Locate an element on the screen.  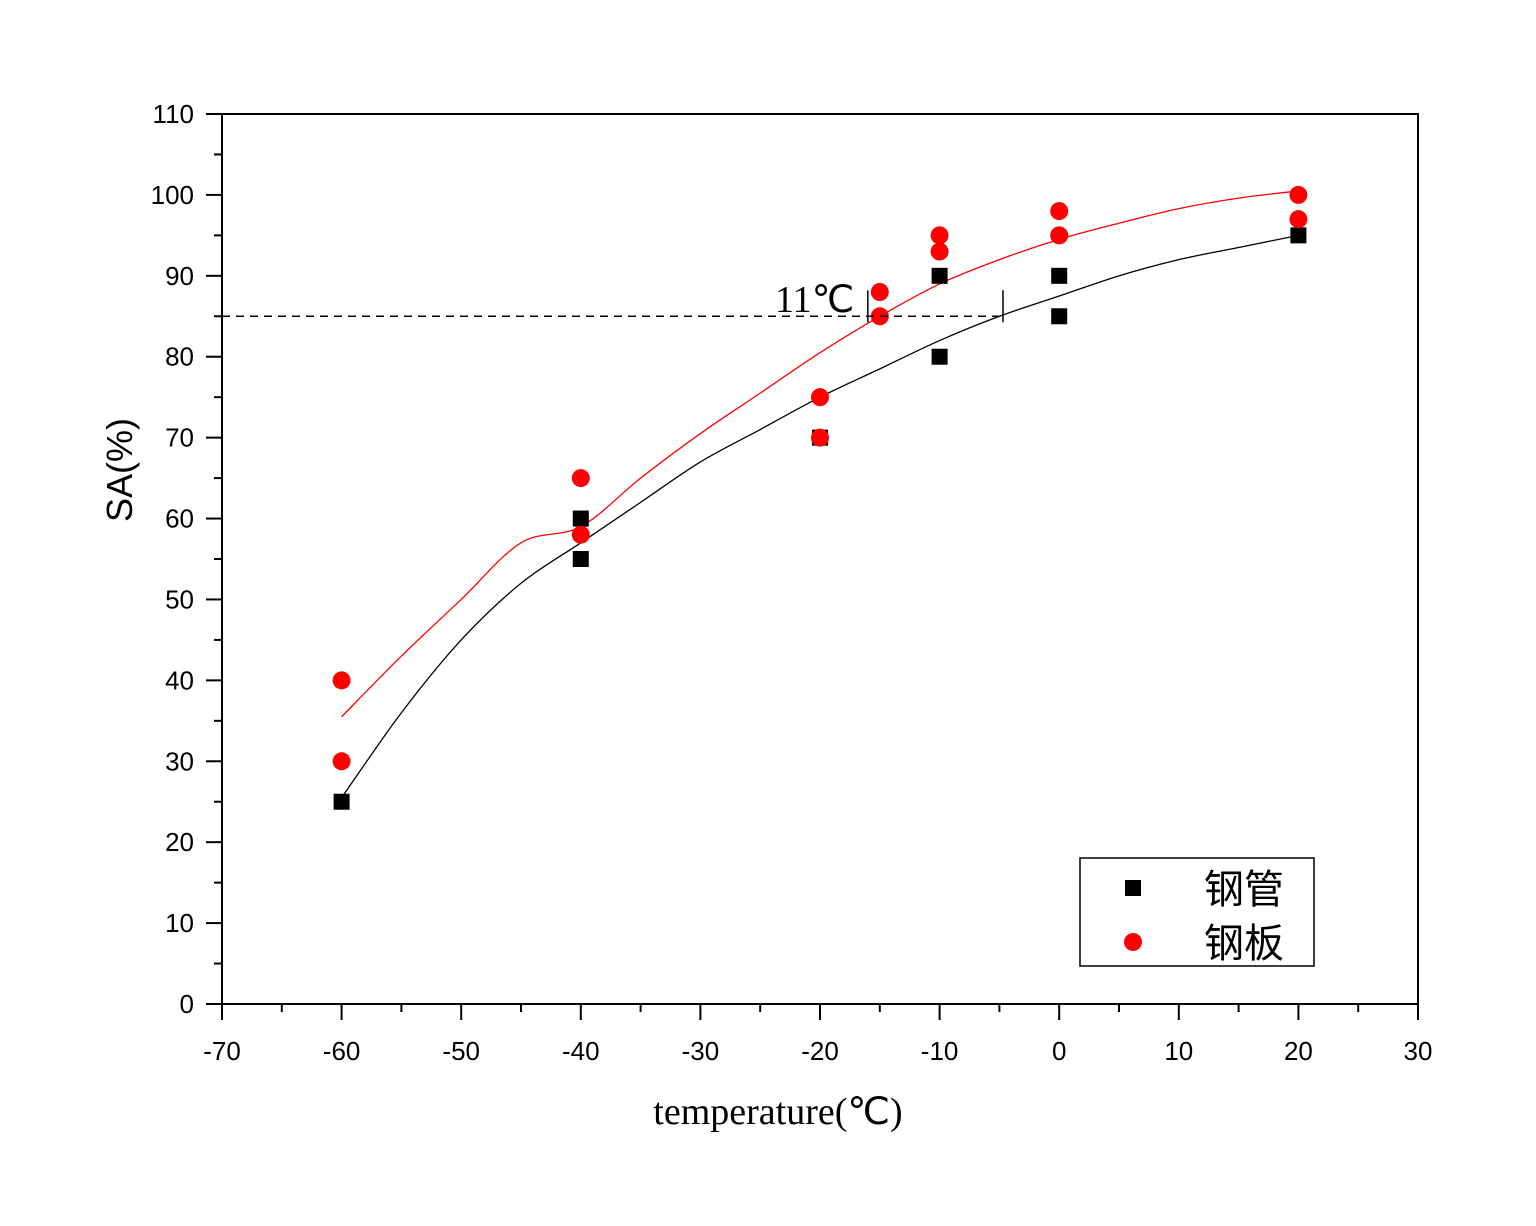
y-tick-label: 40 is located at coordinates (179, 680).